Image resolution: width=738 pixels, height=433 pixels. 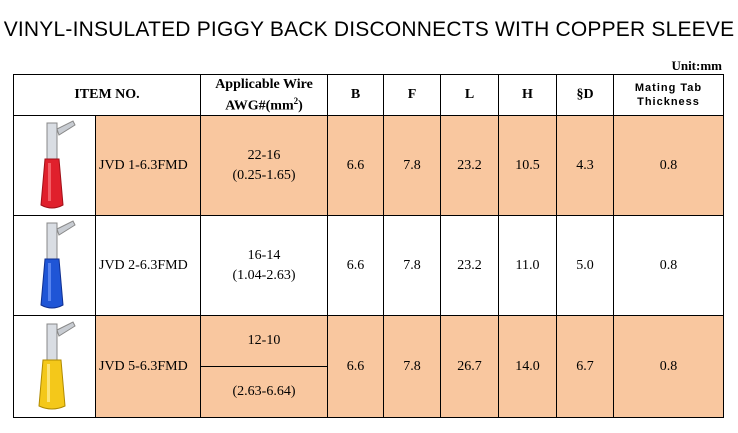 I want to click on awg-value: 16-14, so click(x=264, y=255).